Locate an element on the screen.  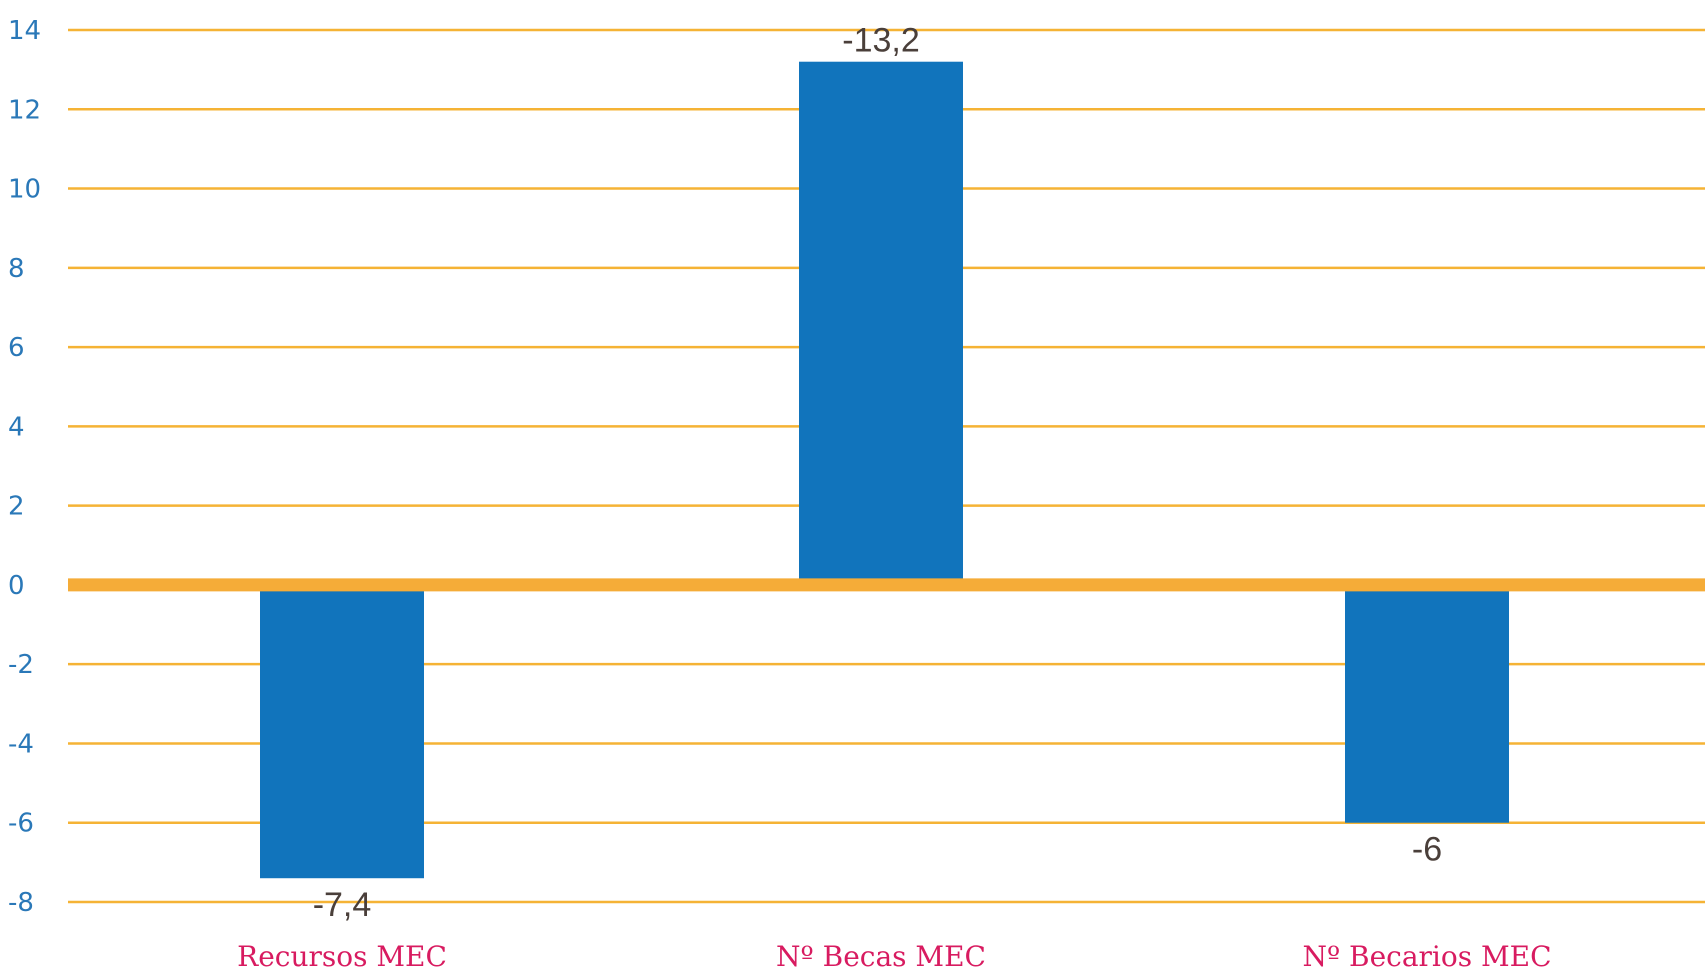
y-tick-label: -2 is located at coordinates (21, 665).